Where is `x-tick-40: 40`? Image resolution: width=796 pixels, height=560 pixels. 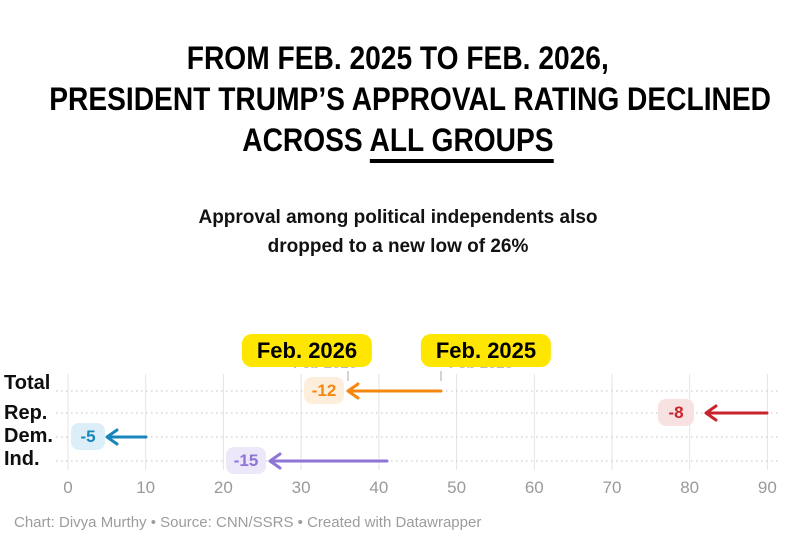
x-tick-40: 40 is located at coordinates (379, 487).